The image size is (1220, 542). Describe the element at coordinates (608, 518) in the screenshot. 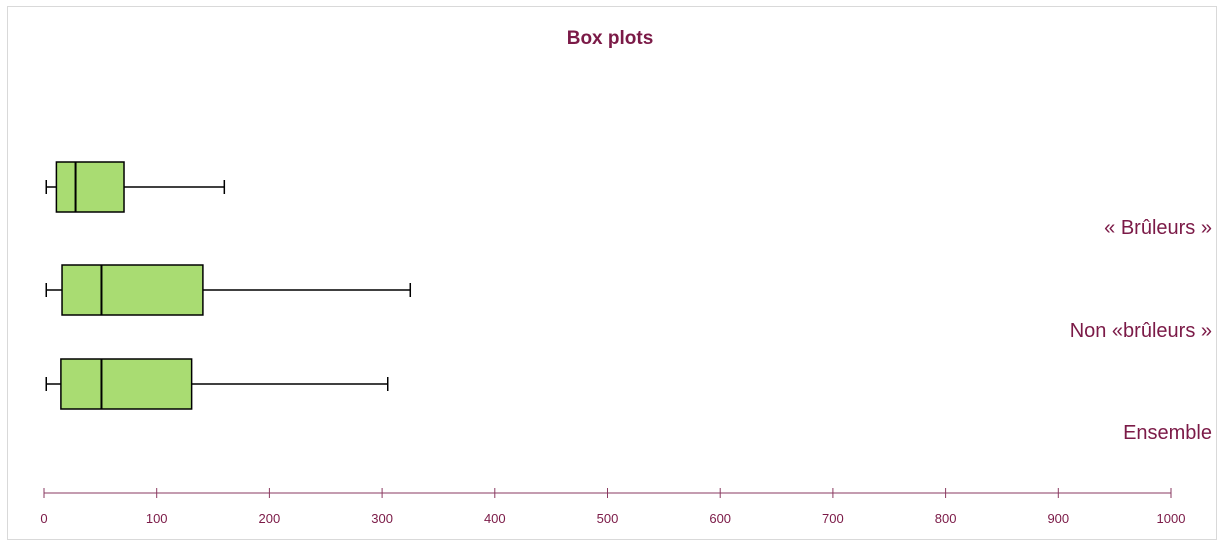

I see `x-tick-label: 500` at that location.